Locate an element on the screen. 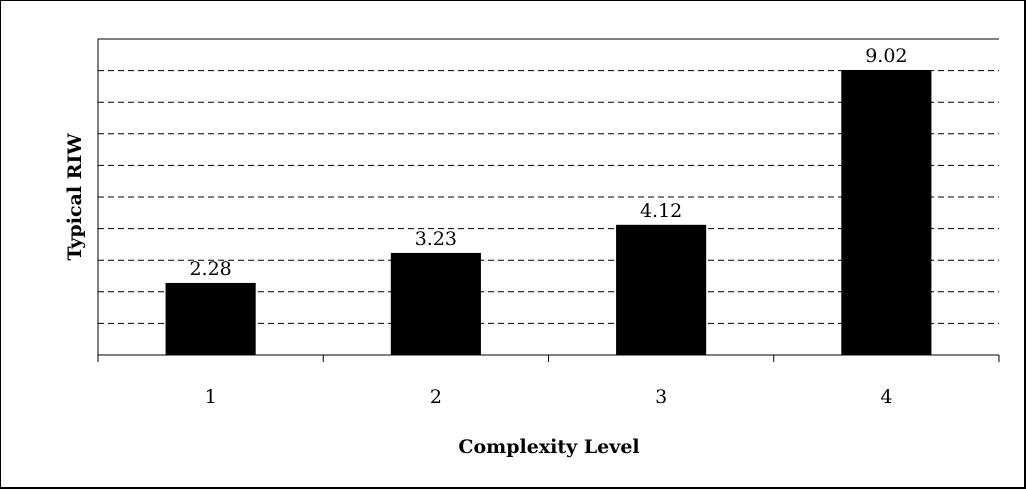 The image size is (1026, 490). bar-value-label: 4.12 is located at coordinates (661, 211).